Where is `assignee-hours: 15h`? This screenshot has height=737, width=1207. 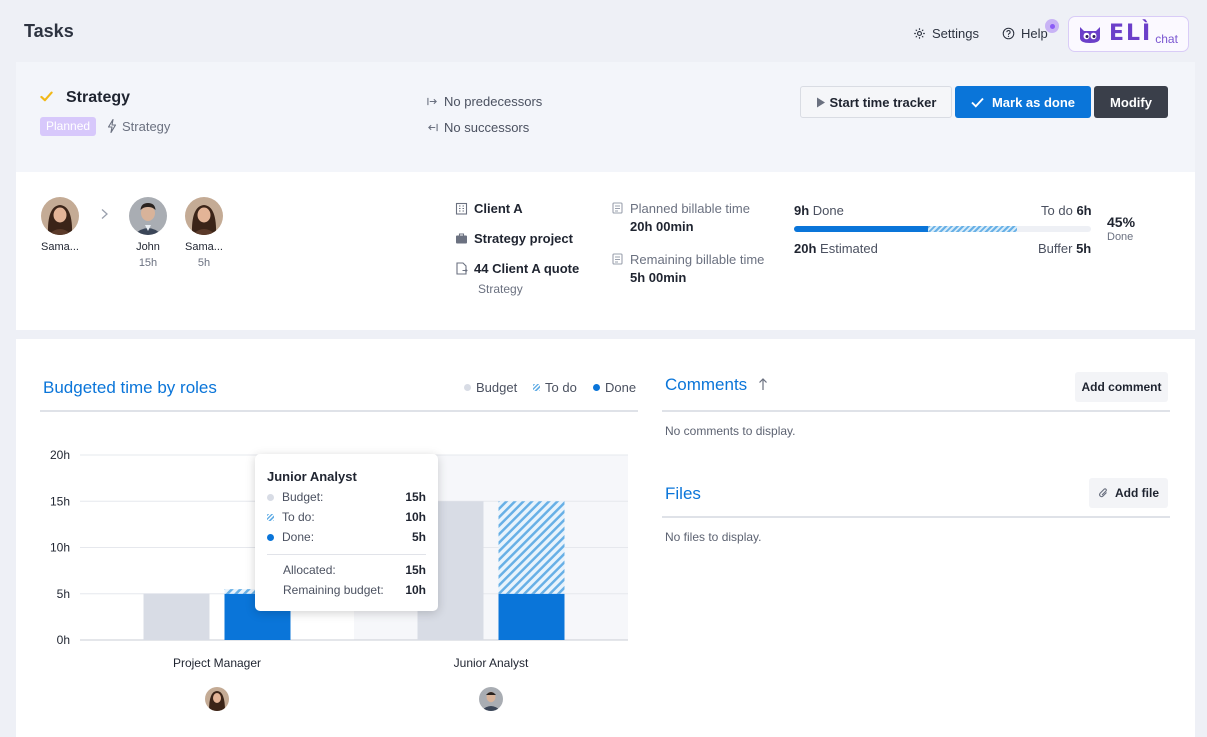 assignee-hours: 15h is located at coordinates (148, 263).